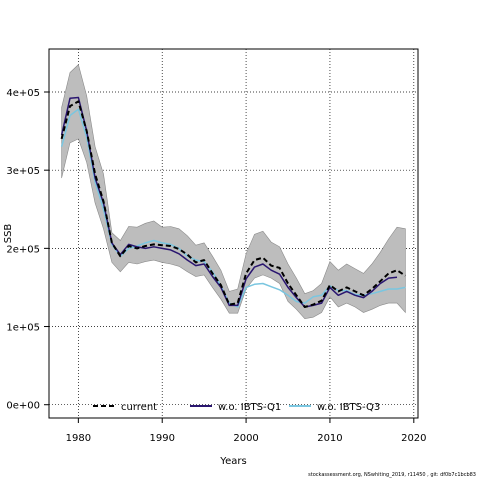 This screenshot has width=480, height=480. Describe the element at coordinates (78, 438) in the screenshot. I see `x-tick-label: 1980` at that location.